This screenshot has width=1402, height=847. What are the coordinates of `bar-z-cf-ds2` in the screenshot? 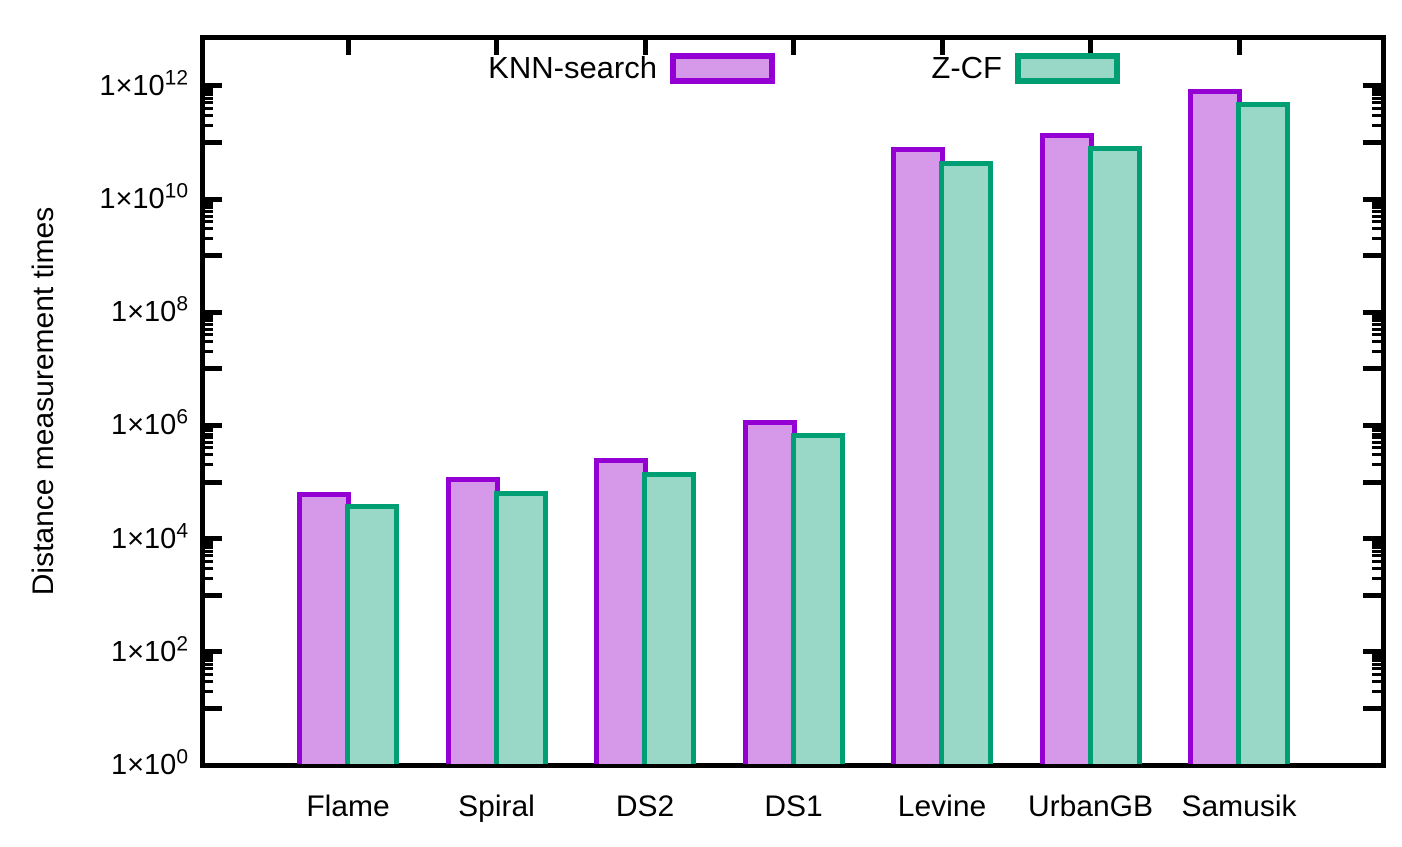 It's located at (669, 617).